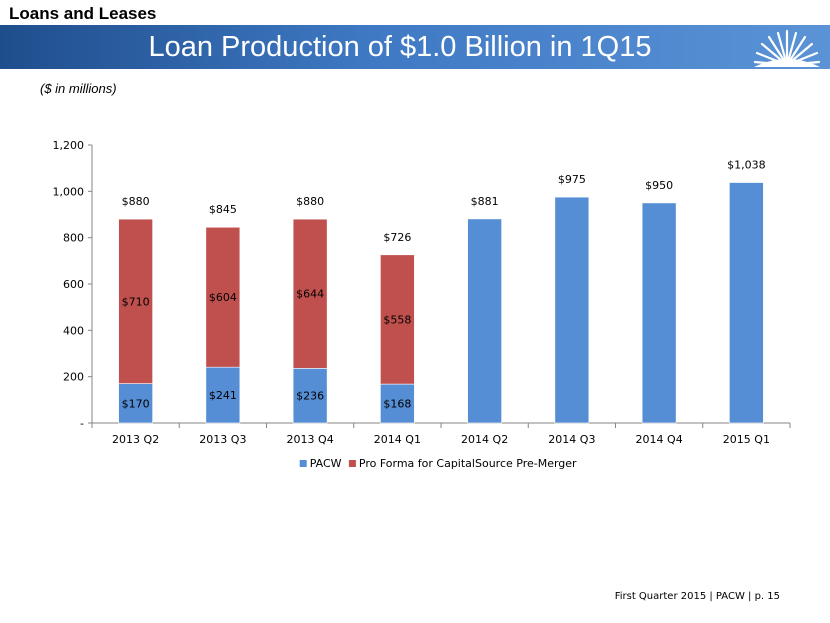  What do you see at coordinates (69, 145) in the screenshot?
I see `y-tick-label: 1,200` at bounding box center [69, 145].